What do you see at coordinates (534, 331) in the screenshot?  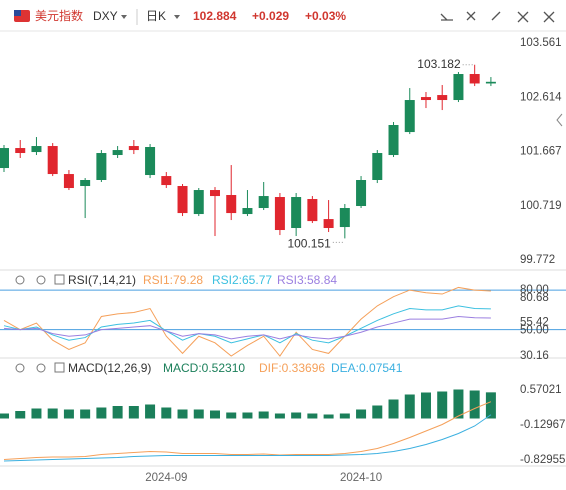 I see `y-tick-label: 50.00` at bounding box center [534, 331].